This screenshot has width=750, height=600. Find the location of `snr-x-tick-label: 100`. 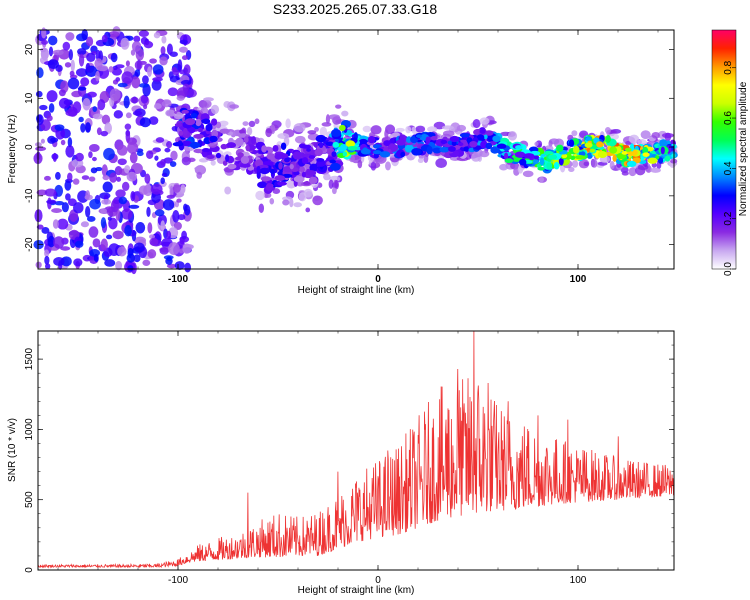

snr-x-tick-label: 100 is located at coordinates (578, 580).